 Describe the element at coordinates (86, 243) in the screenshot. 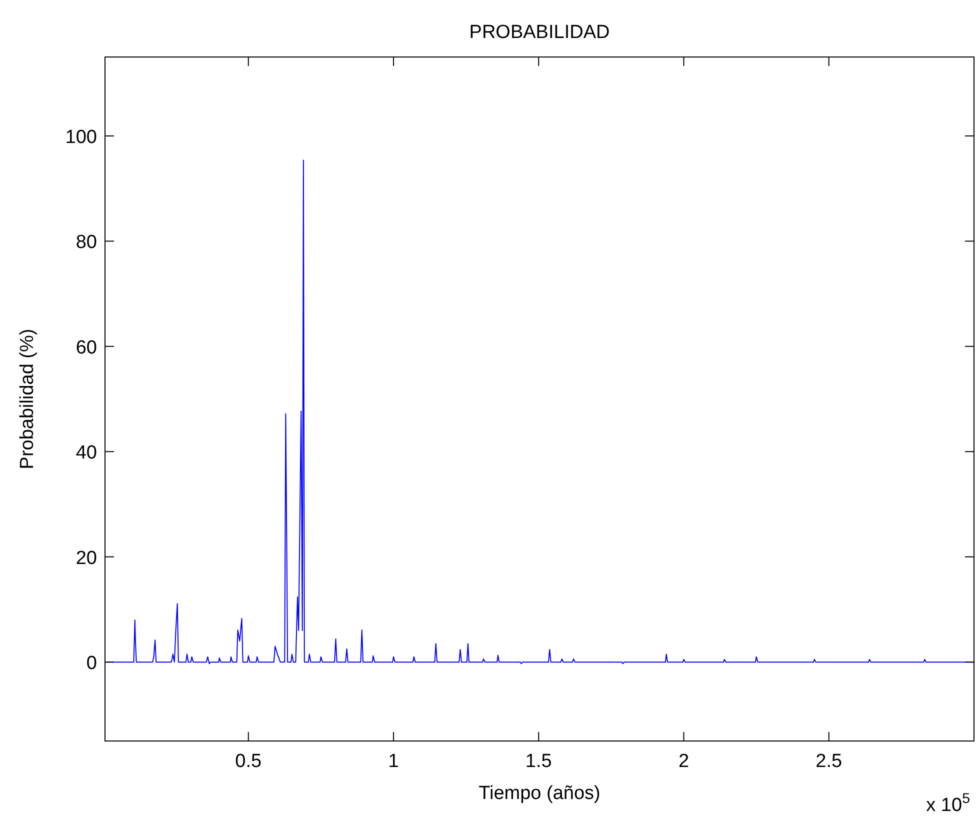

I see `y-tick-label: 80` at that location.